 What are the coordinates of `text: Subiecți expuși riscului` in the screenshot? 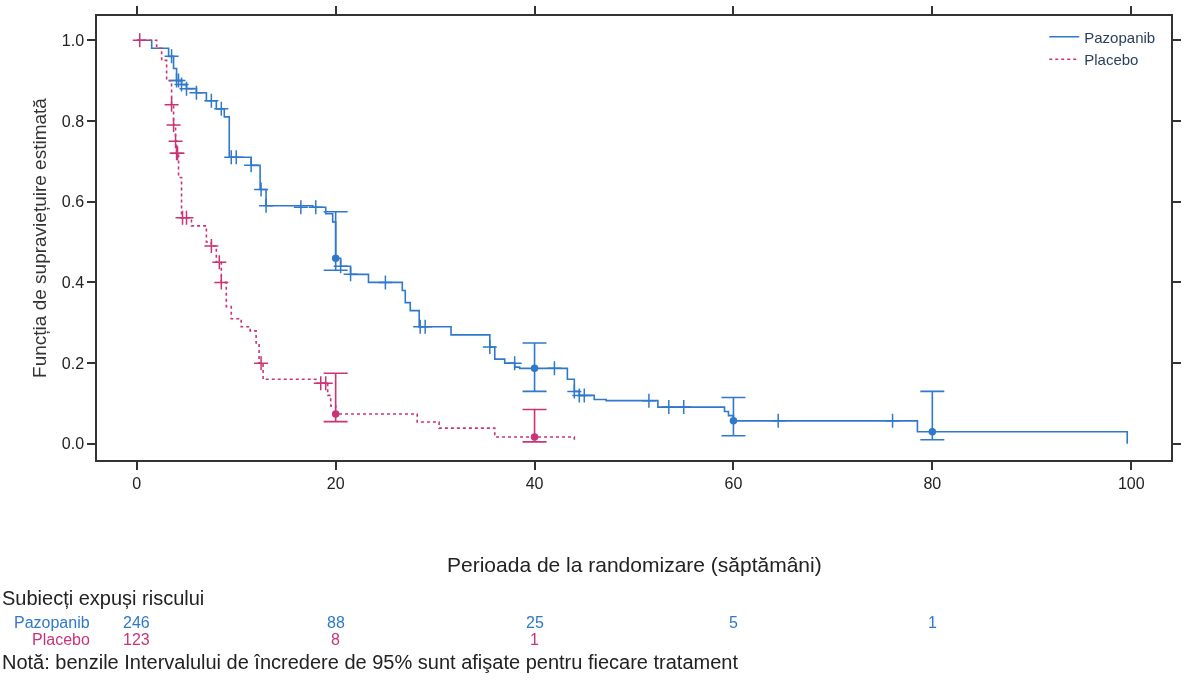 It's located at (103, 598).